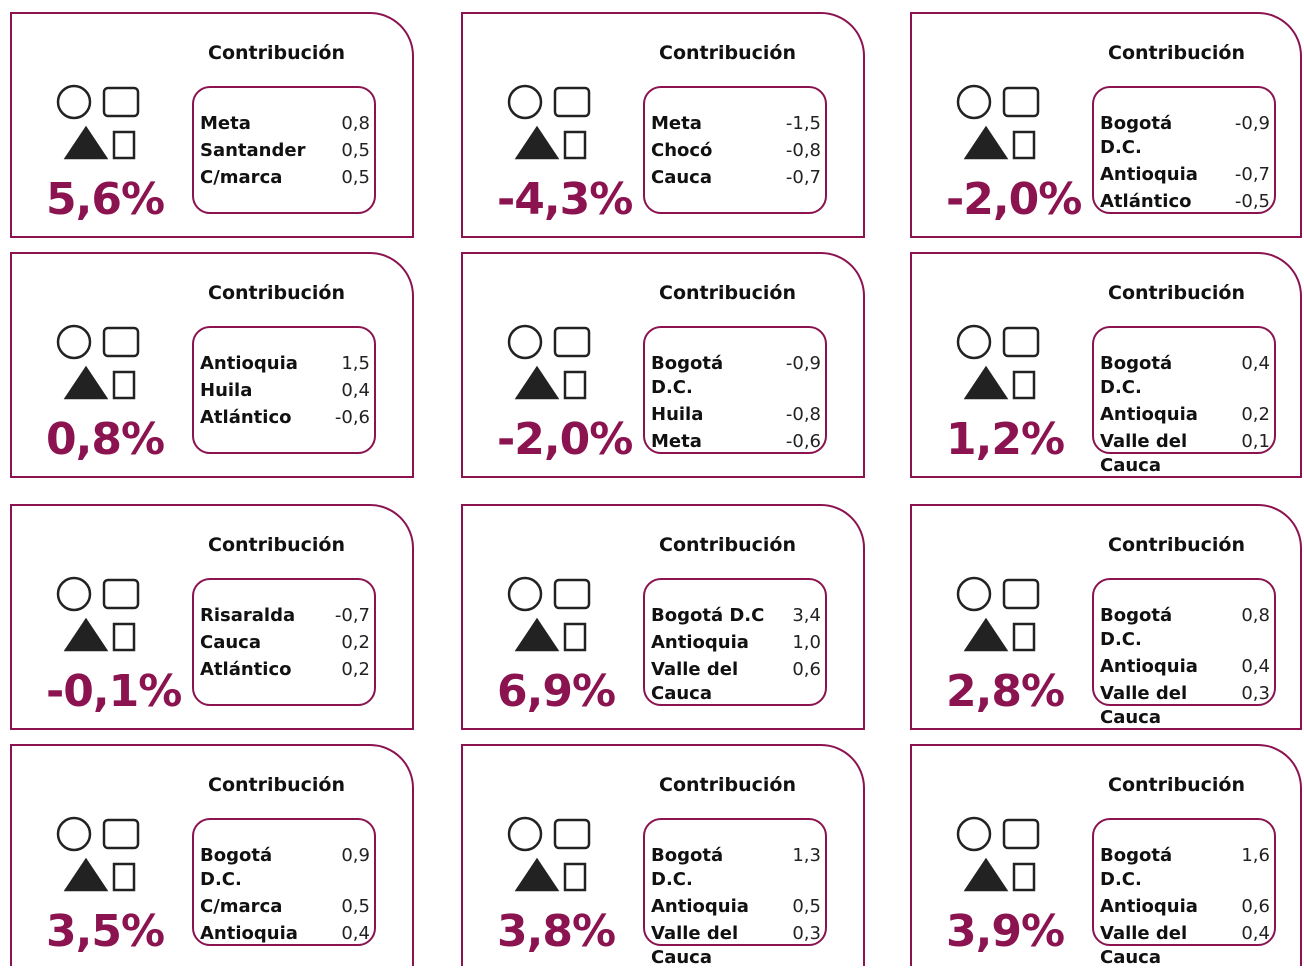 This screenshot has width=1304, height=970. I want to click on row: Atlántico -0,6, so click(285, 418).